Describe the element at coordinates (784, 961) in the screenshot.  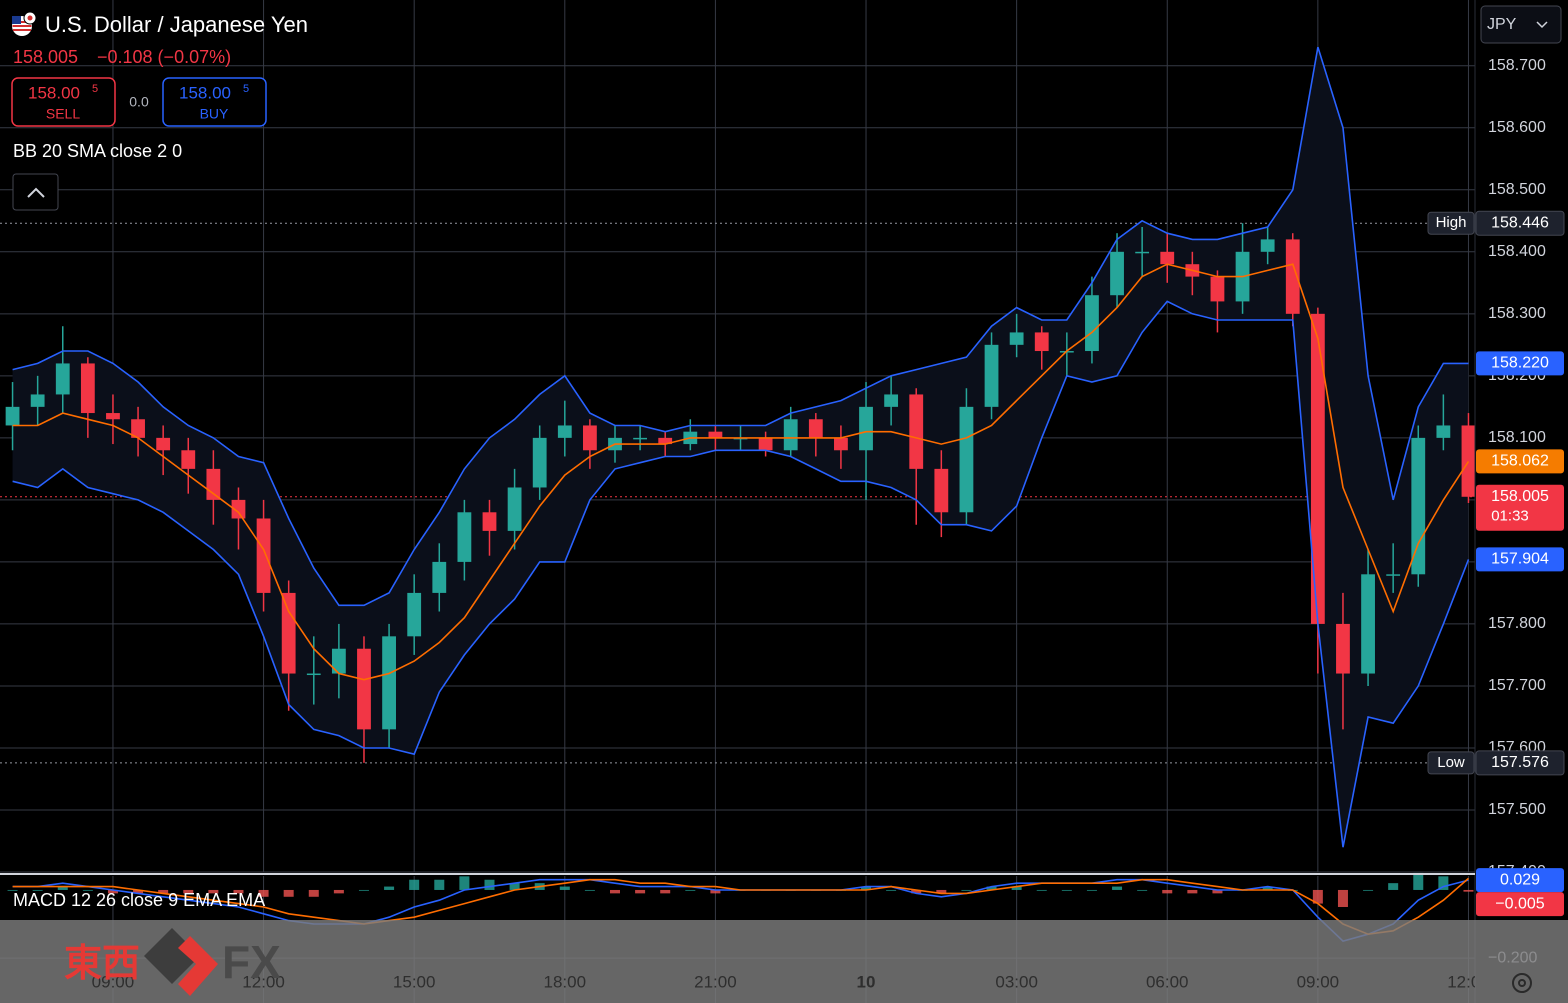
I see `watermark-band` at that location.